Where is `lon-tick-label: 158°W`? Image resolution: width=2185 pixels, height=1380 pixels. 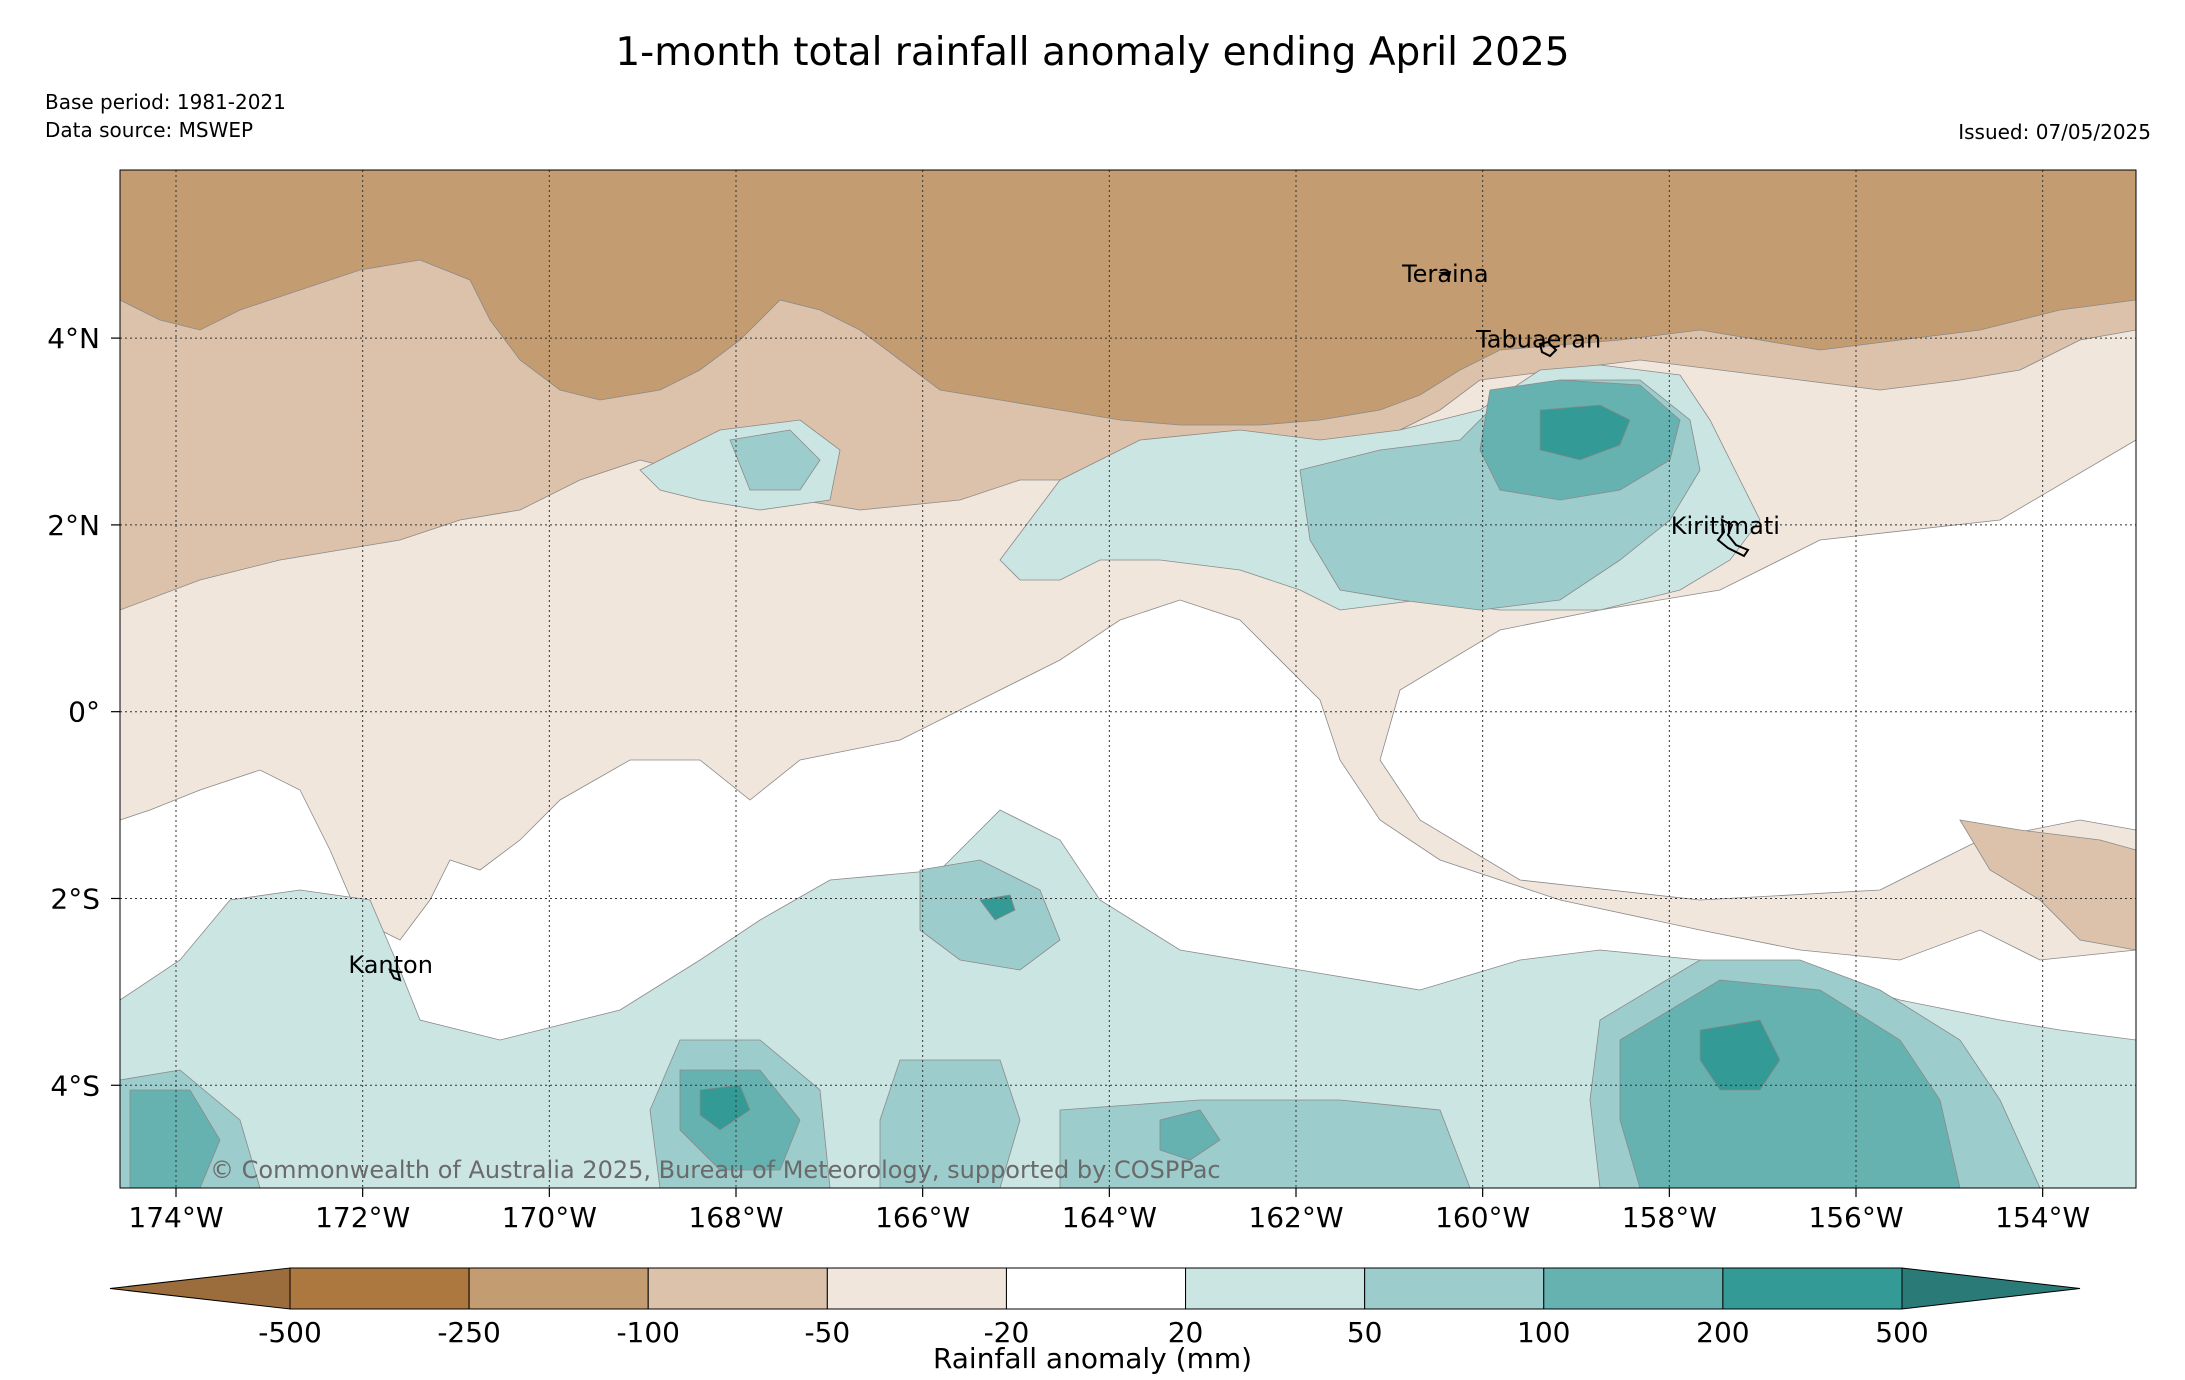 lon-tick-label: 158°W is located at coordinates (1669, 1217).